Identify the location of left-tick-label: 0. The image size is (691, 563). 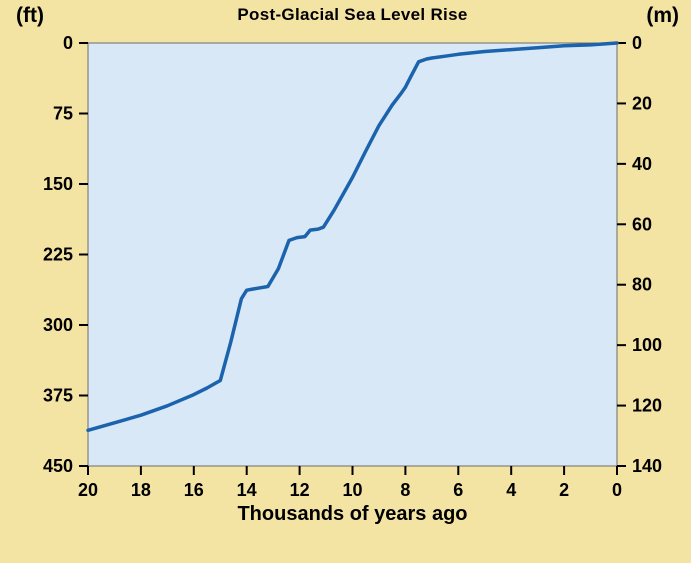
(68, 43).